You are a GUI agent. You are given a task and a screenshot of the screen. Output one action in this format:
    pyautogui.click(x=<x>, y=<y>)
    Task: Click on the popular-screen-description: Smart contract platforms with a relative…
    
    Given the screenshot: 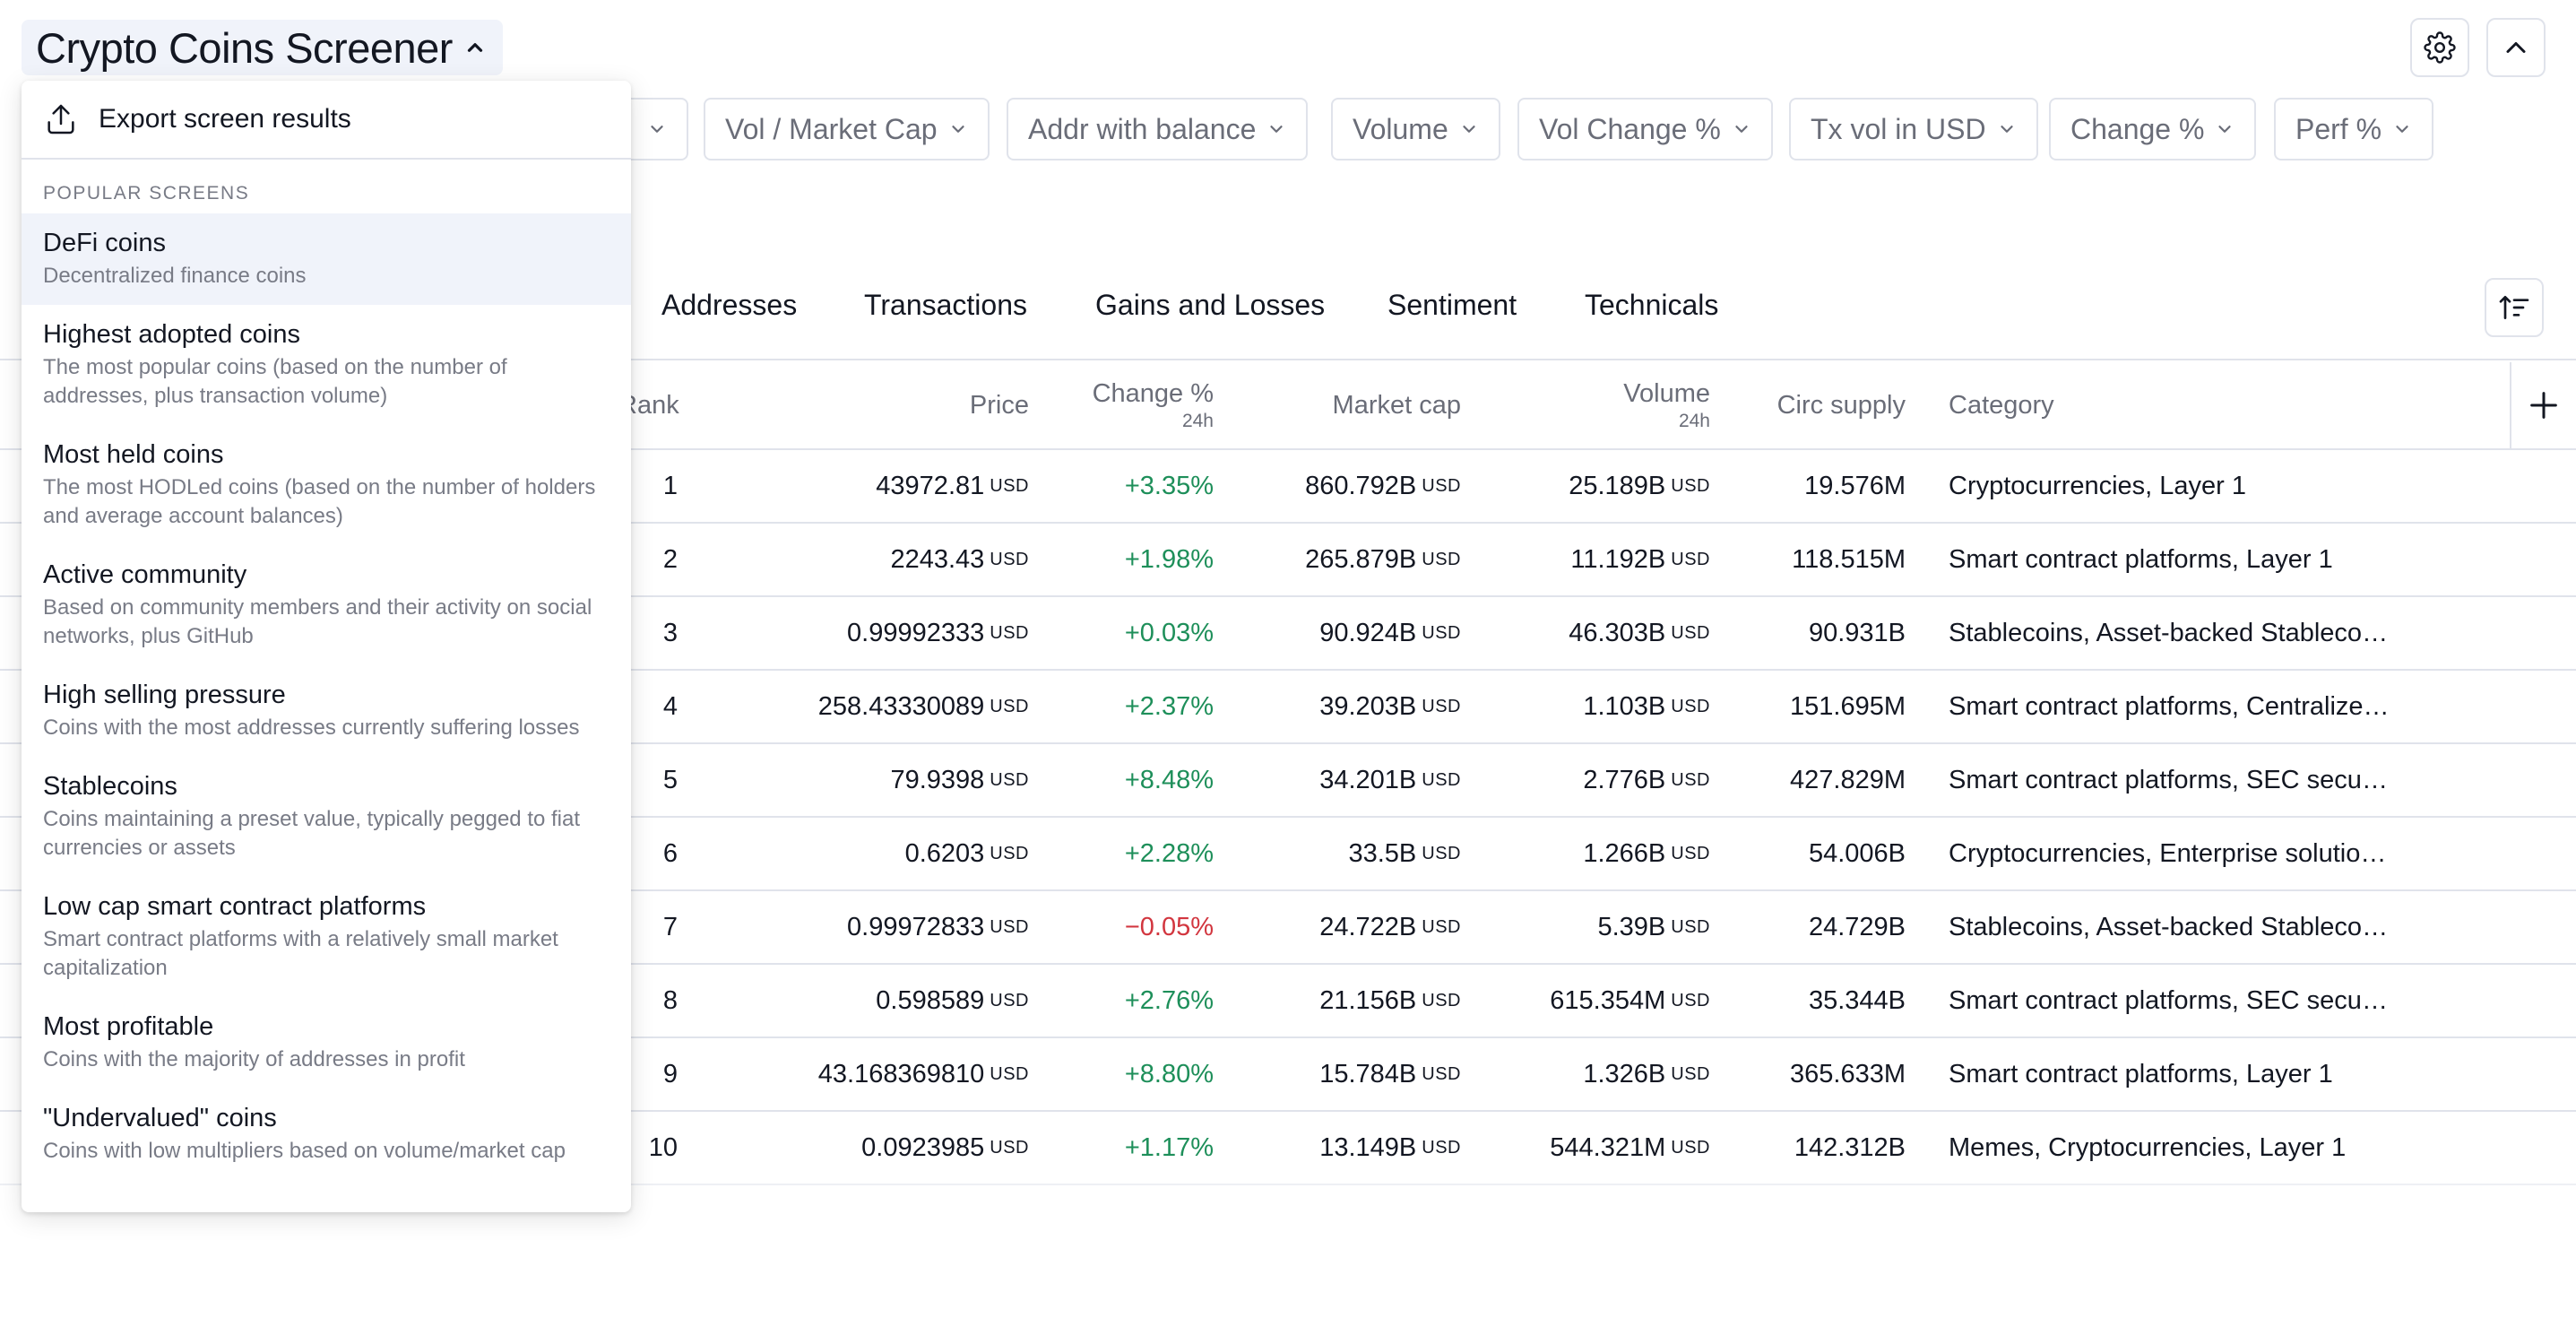 What is the action you would take?
    pyautogui.click(x=300, y=953)
    